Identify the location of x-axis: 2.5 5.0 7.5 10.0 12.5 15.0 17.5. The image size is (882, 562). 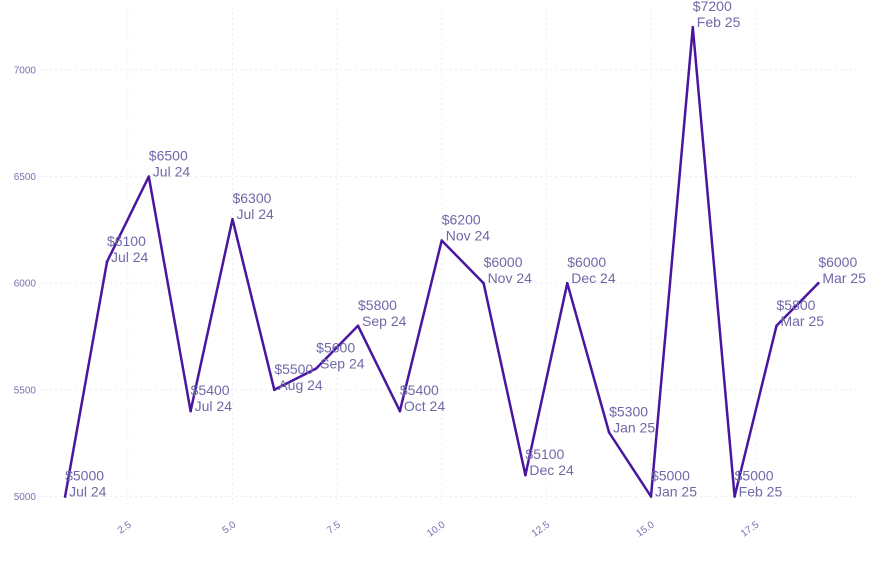
(439, 529).